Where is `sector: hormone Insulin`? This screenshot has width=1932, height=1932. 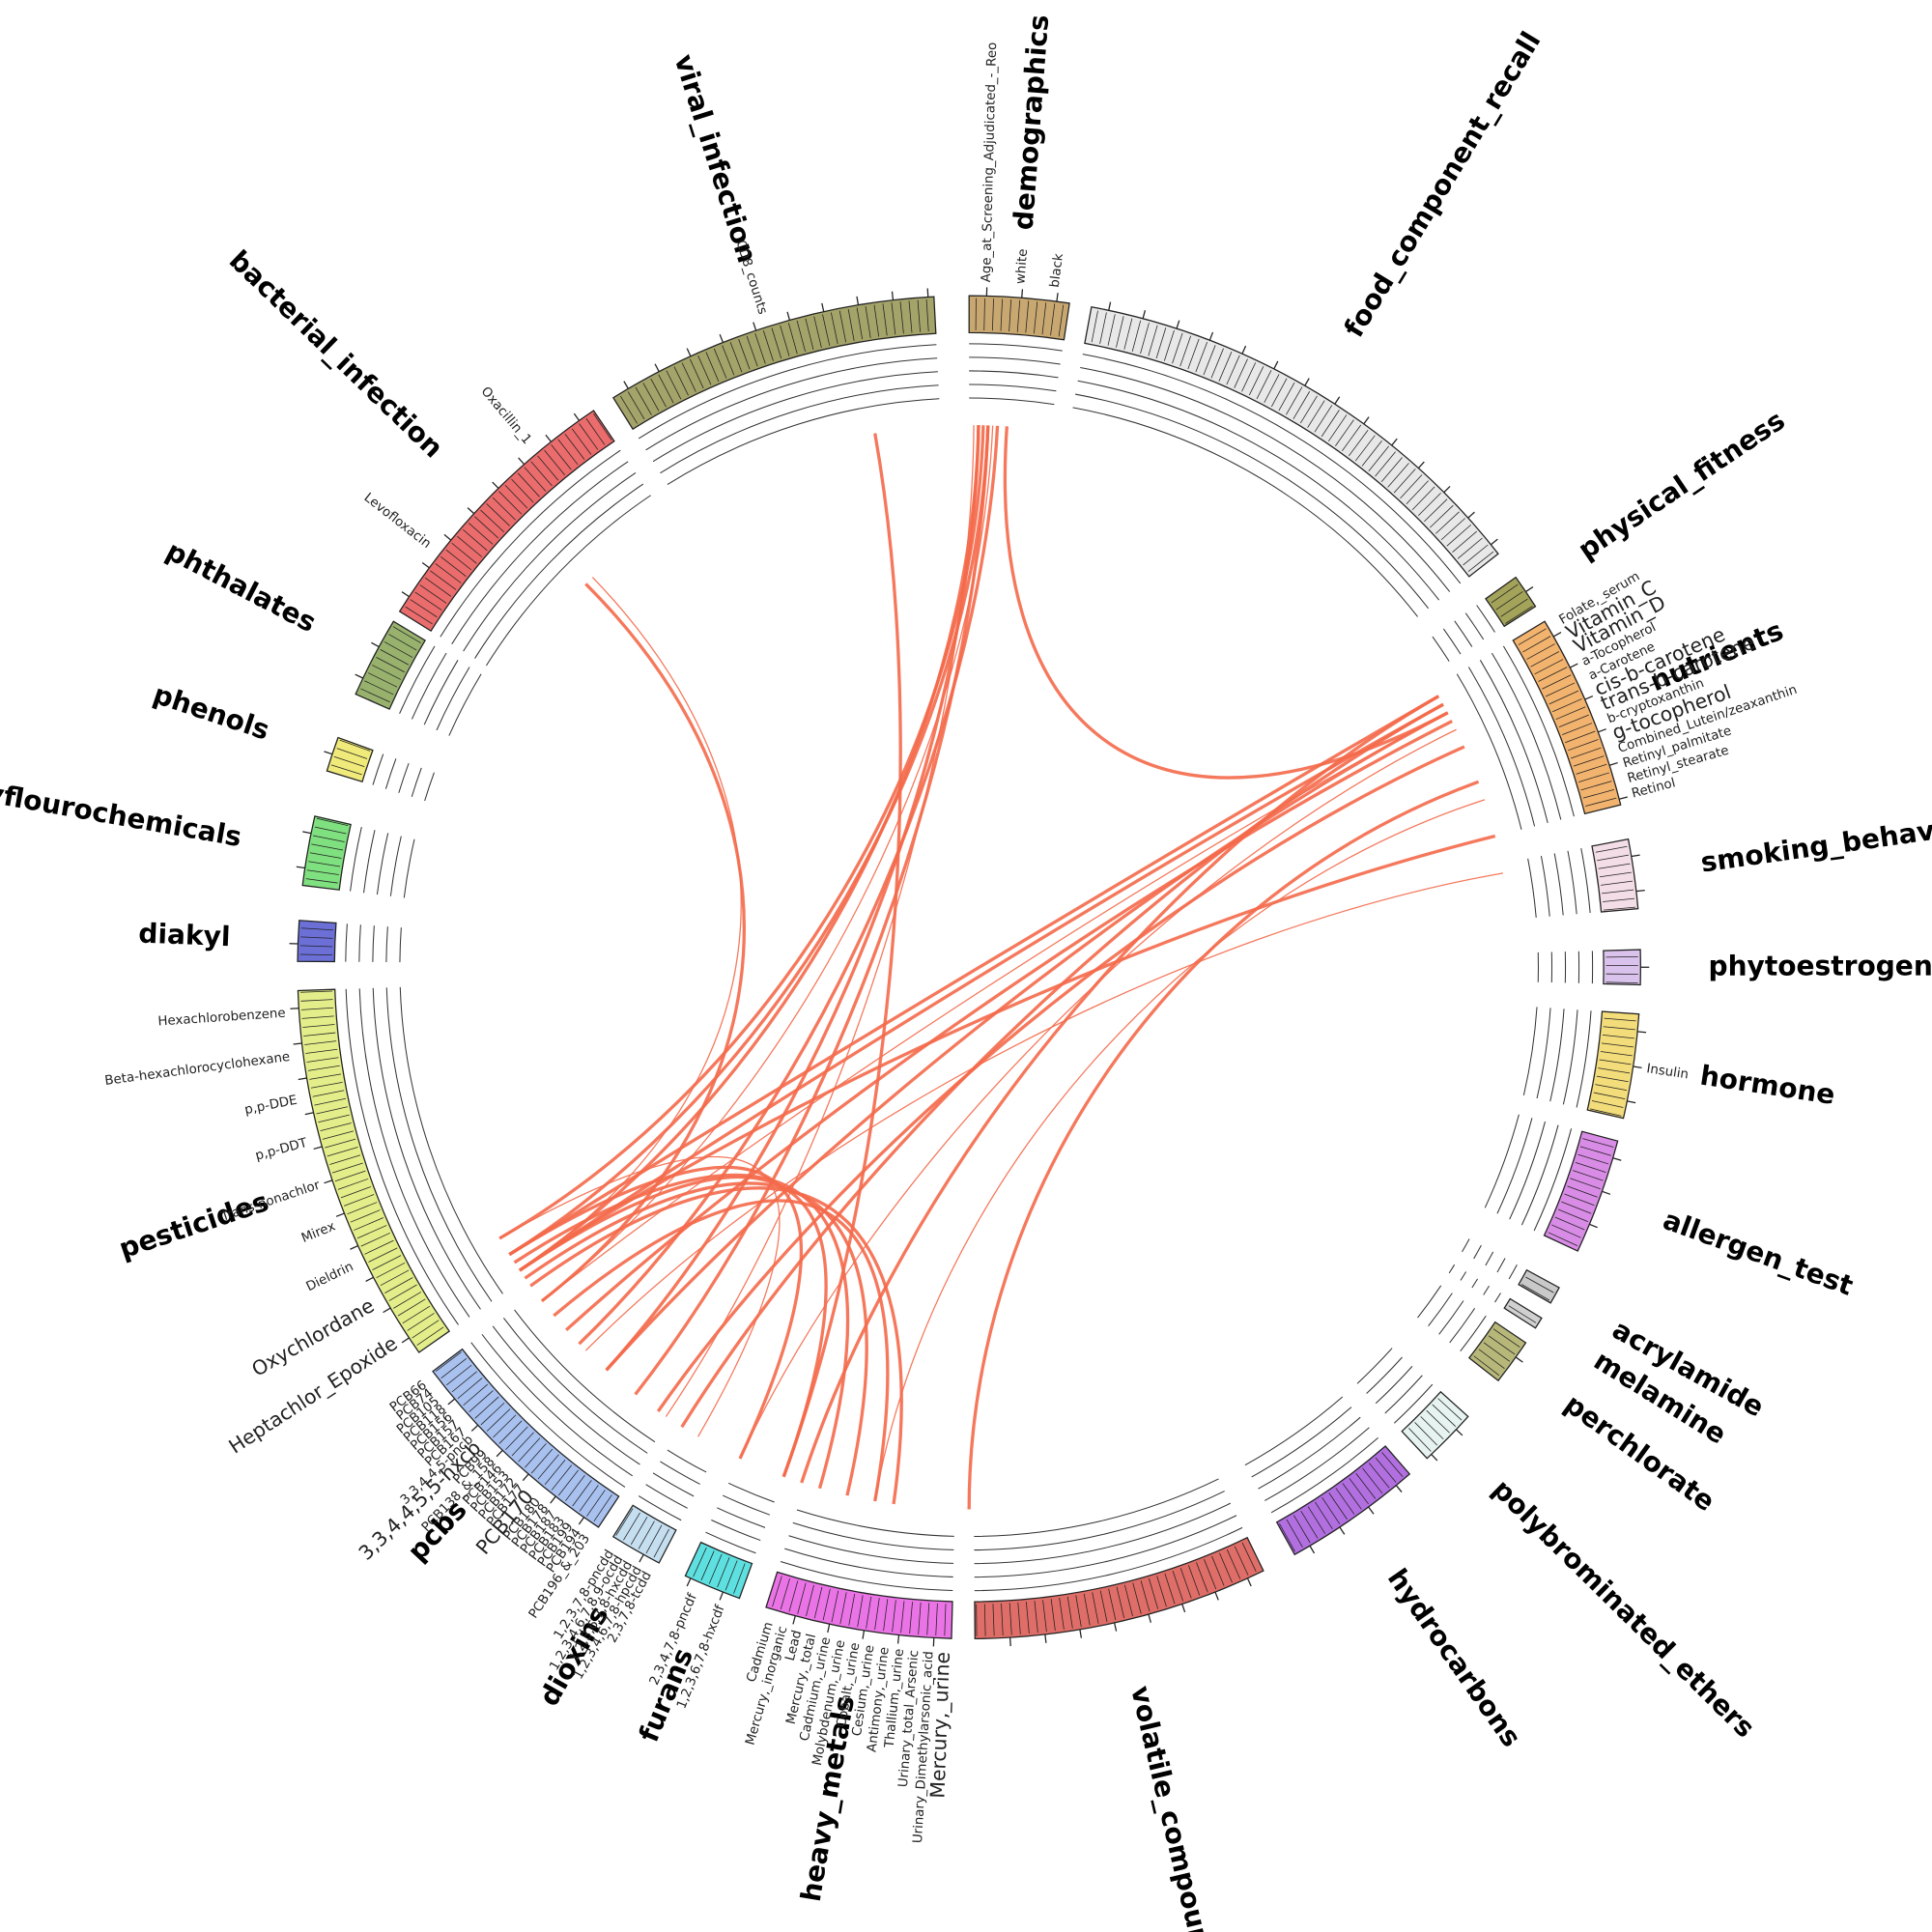 sector: hormone Insulin is located at coordinates (1679, 1063).